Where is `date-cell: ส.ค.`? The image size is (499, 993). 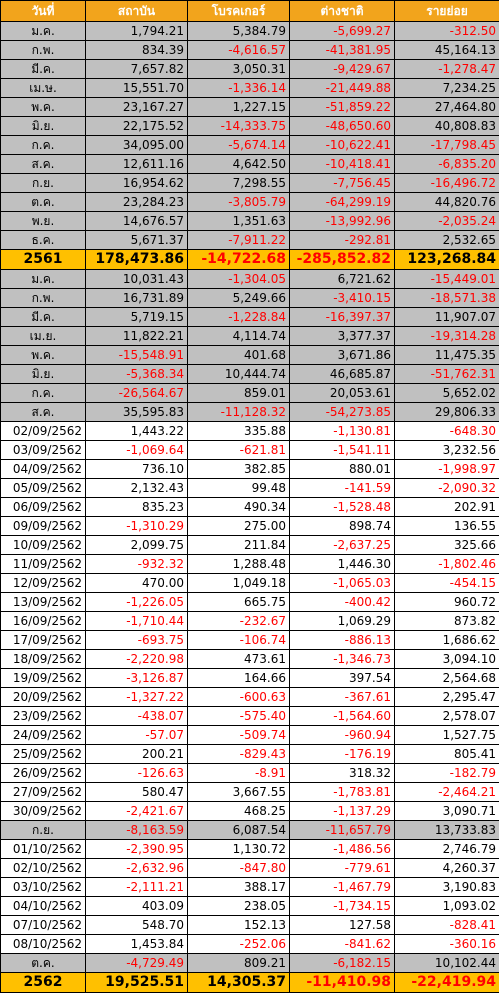
date-cell: ส.ค. is located at coordinates (43, 412).